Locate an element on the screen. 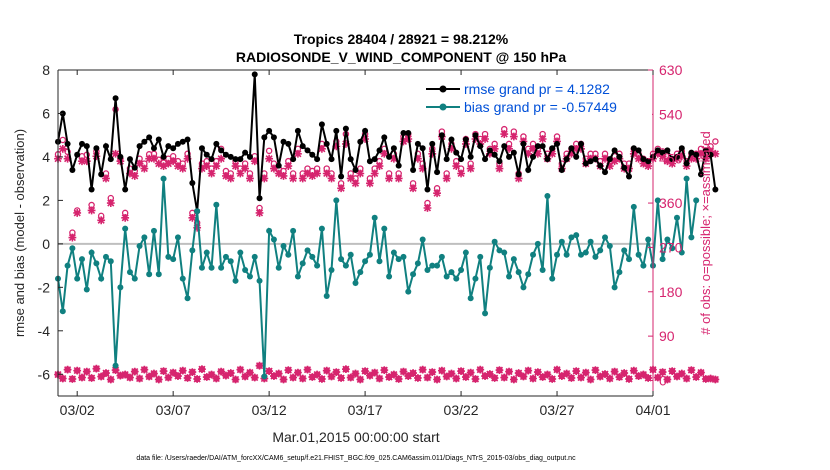  y-axis-label-right: # of obs: o=possible; ×=assimilated is located at coordinates (705, 232).